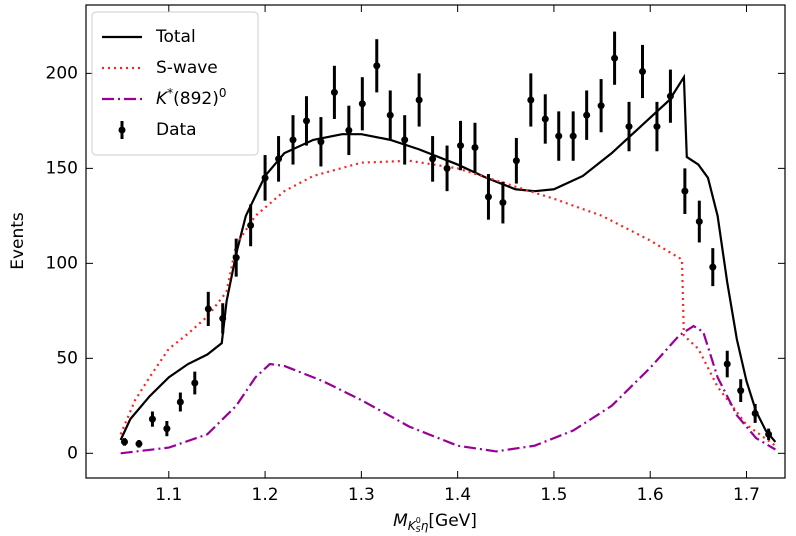  I want to click on y-tick-label: 100, so click(62, 263).